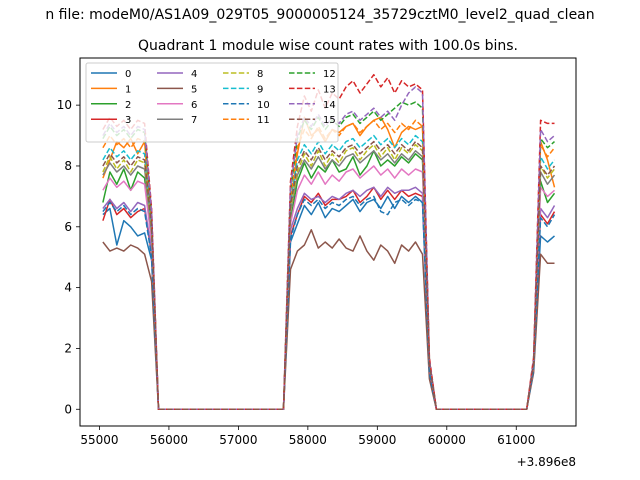 Image resolution: width=640 pixels, height=480 pixels. I want to click on y-tick-label: 2, so click(68, 348).